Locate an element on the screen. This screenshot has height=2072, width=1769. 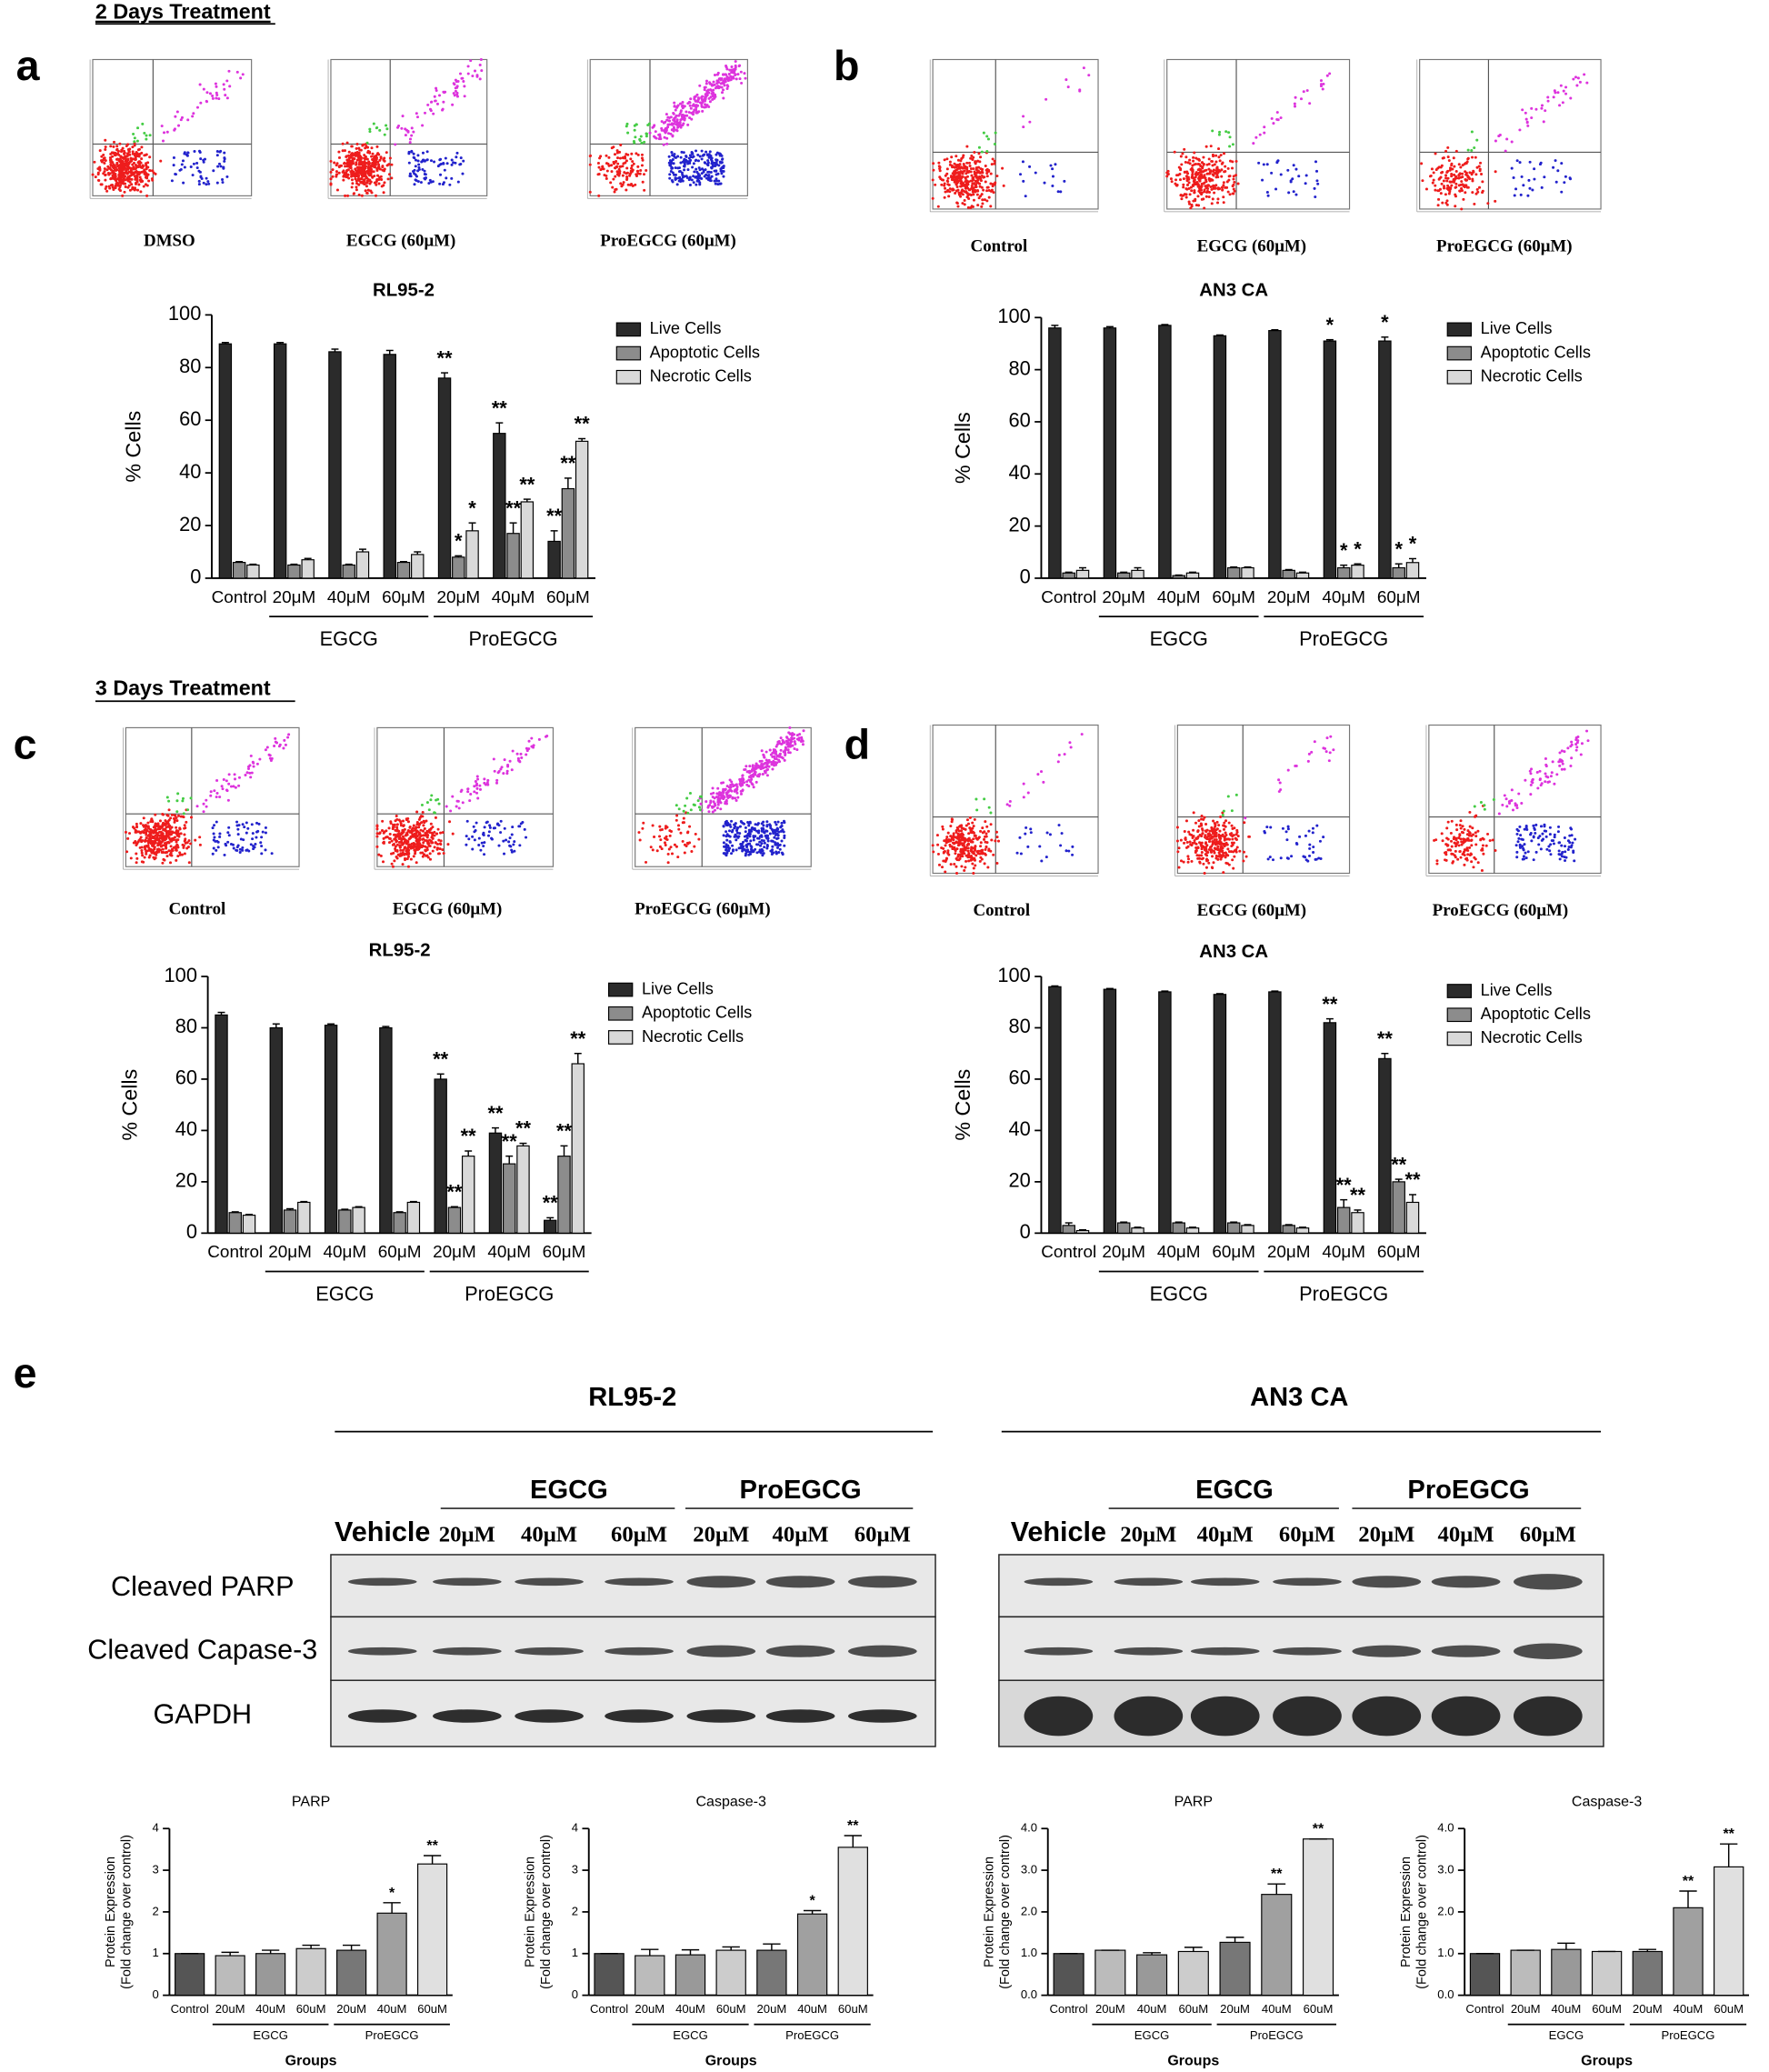
x-axis-label: Groups is located at coordinates (731, 2061).